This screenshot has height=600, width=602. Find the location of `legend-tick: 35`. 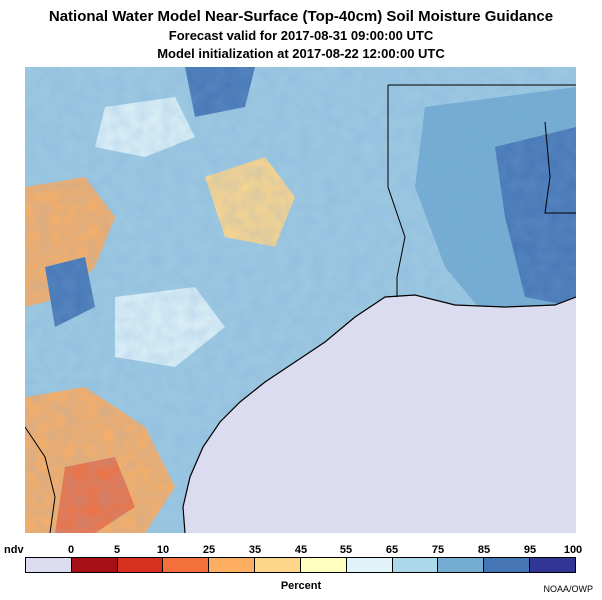

legend-tick: 35 is located at coordinates (255, 550).